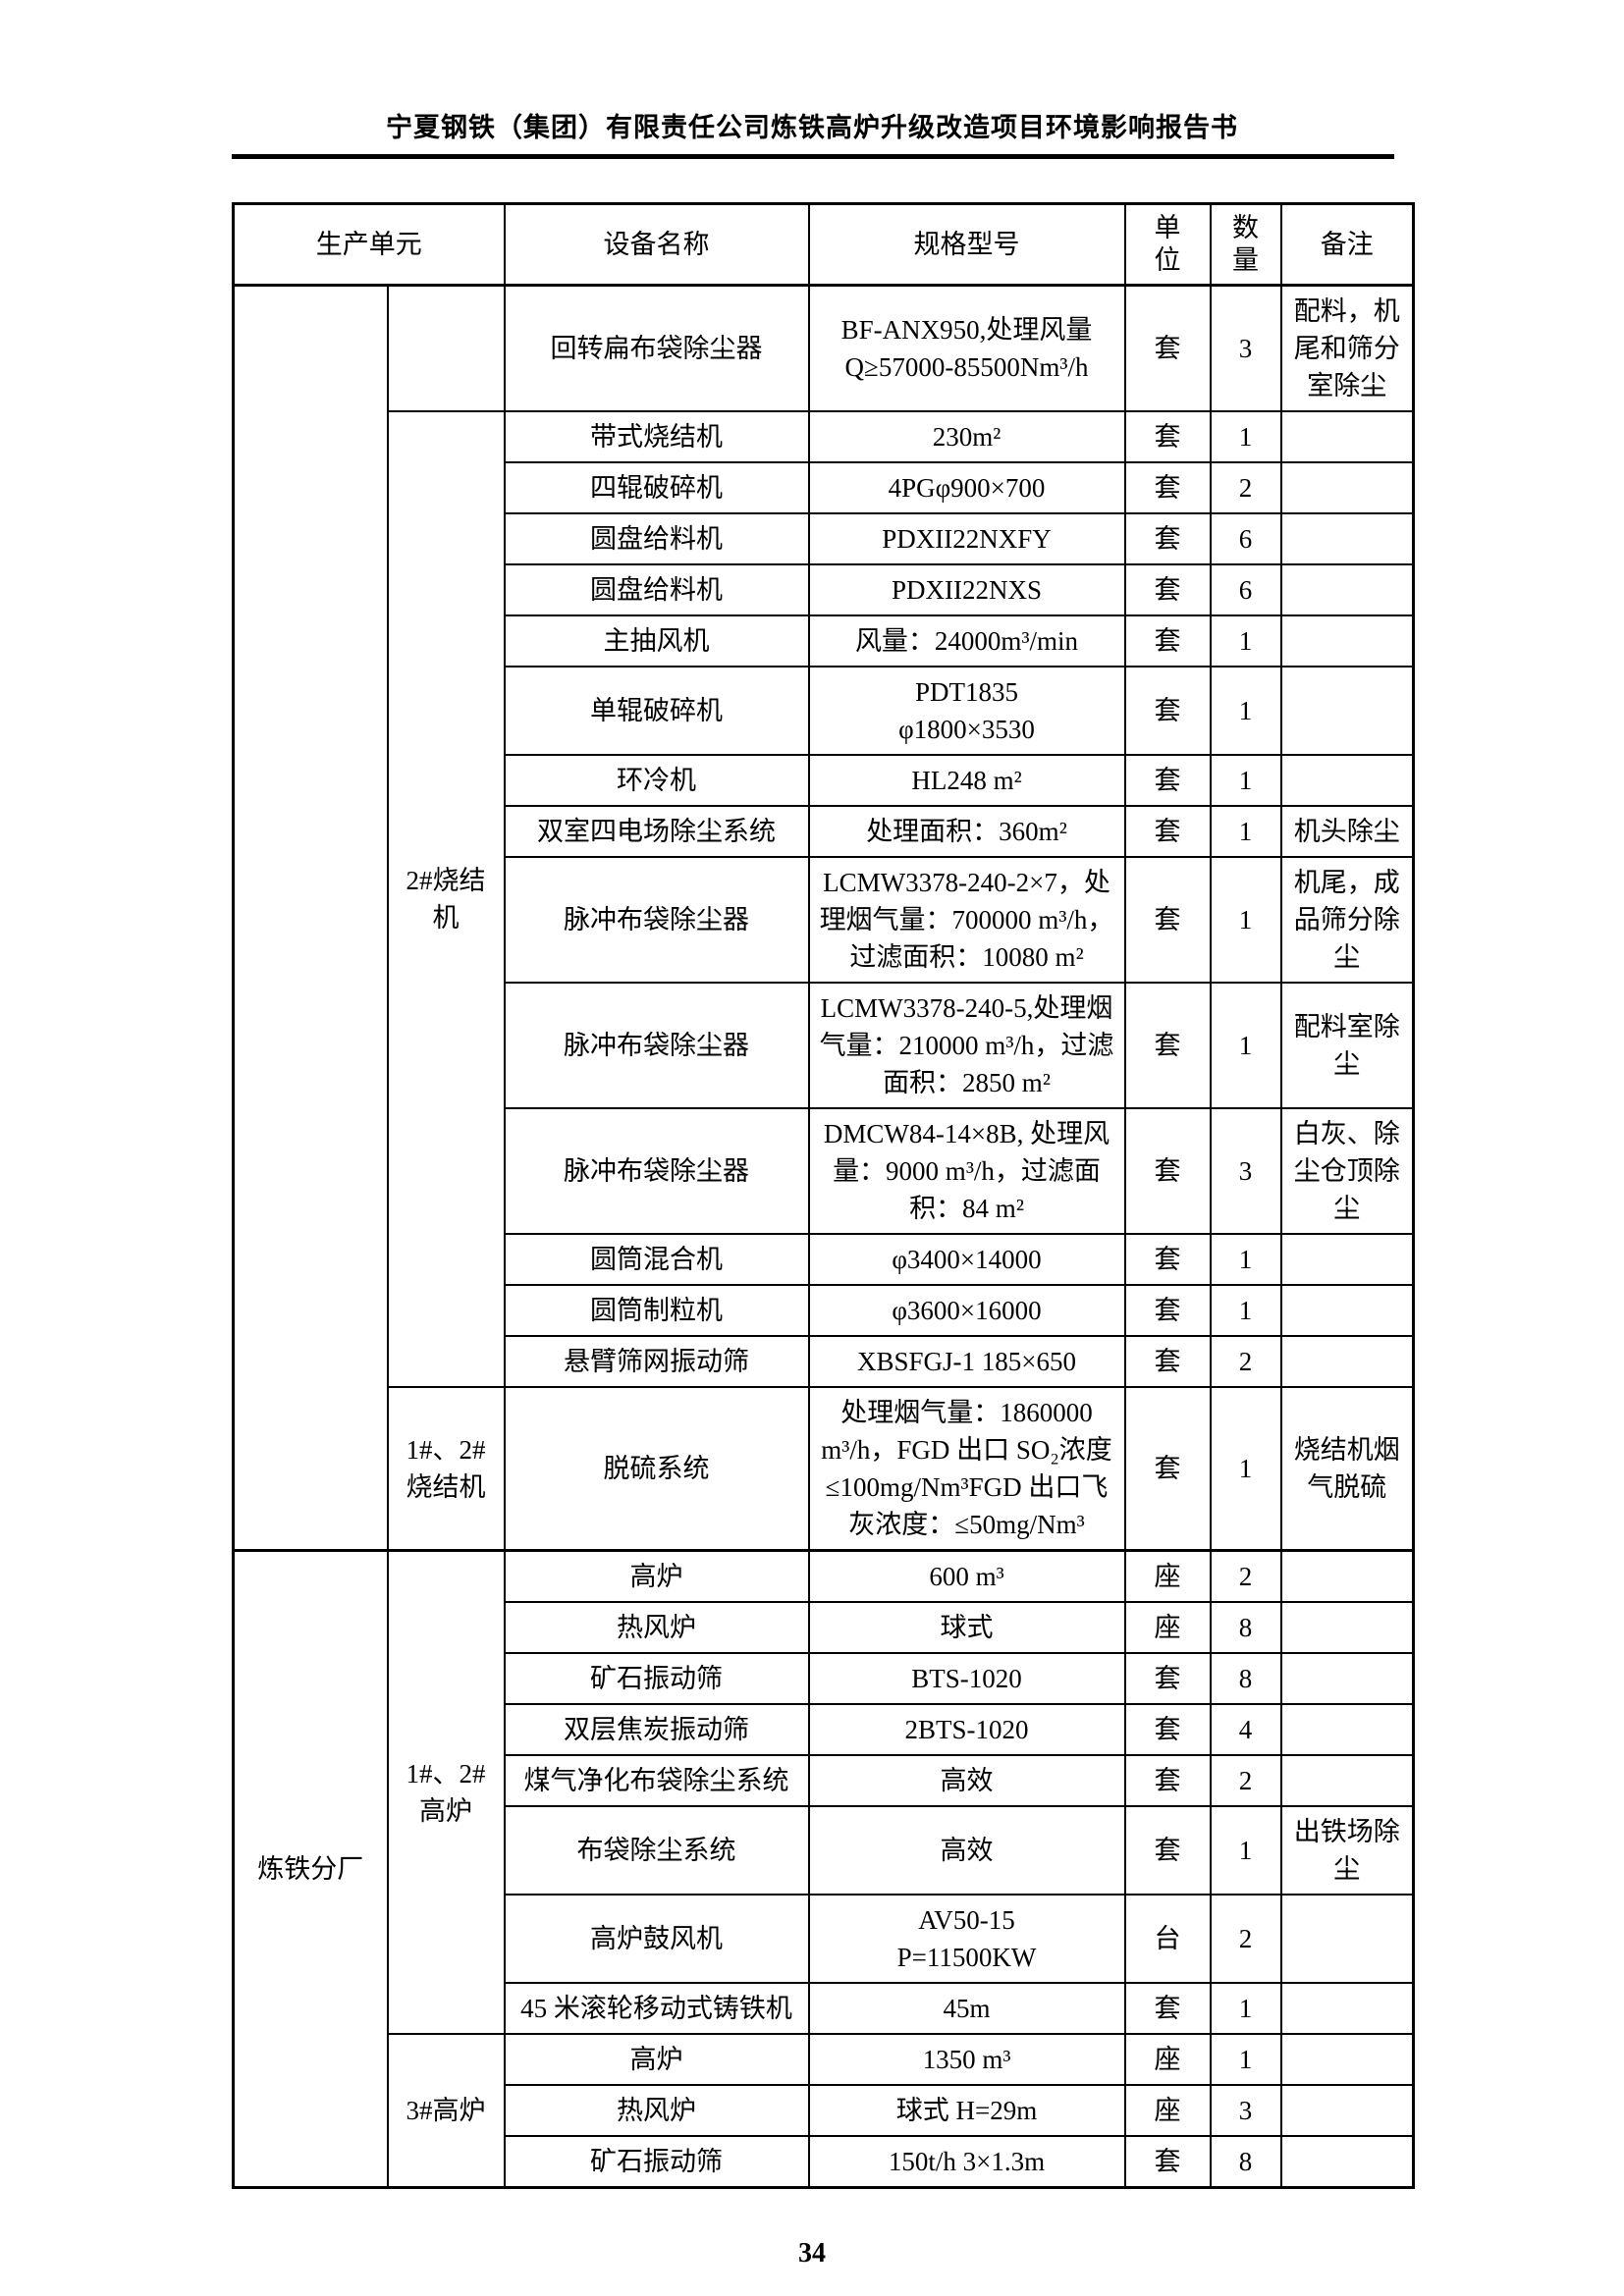  I want to click on spec-cell: φ3400×14000, so click(966, 1259).